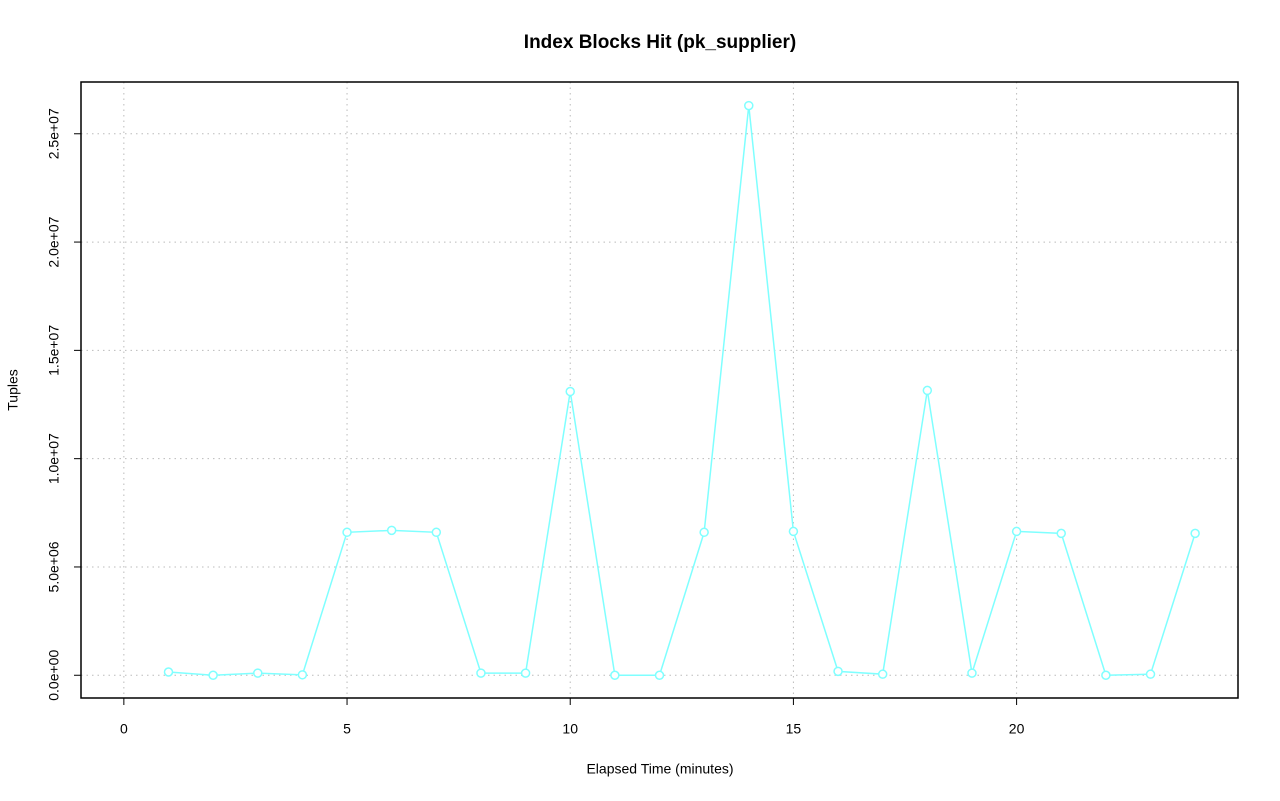 Image resolution: width=1280 pixels, height=801 pixels. I want to click on x-tick-label: 5, so click(347, 729).